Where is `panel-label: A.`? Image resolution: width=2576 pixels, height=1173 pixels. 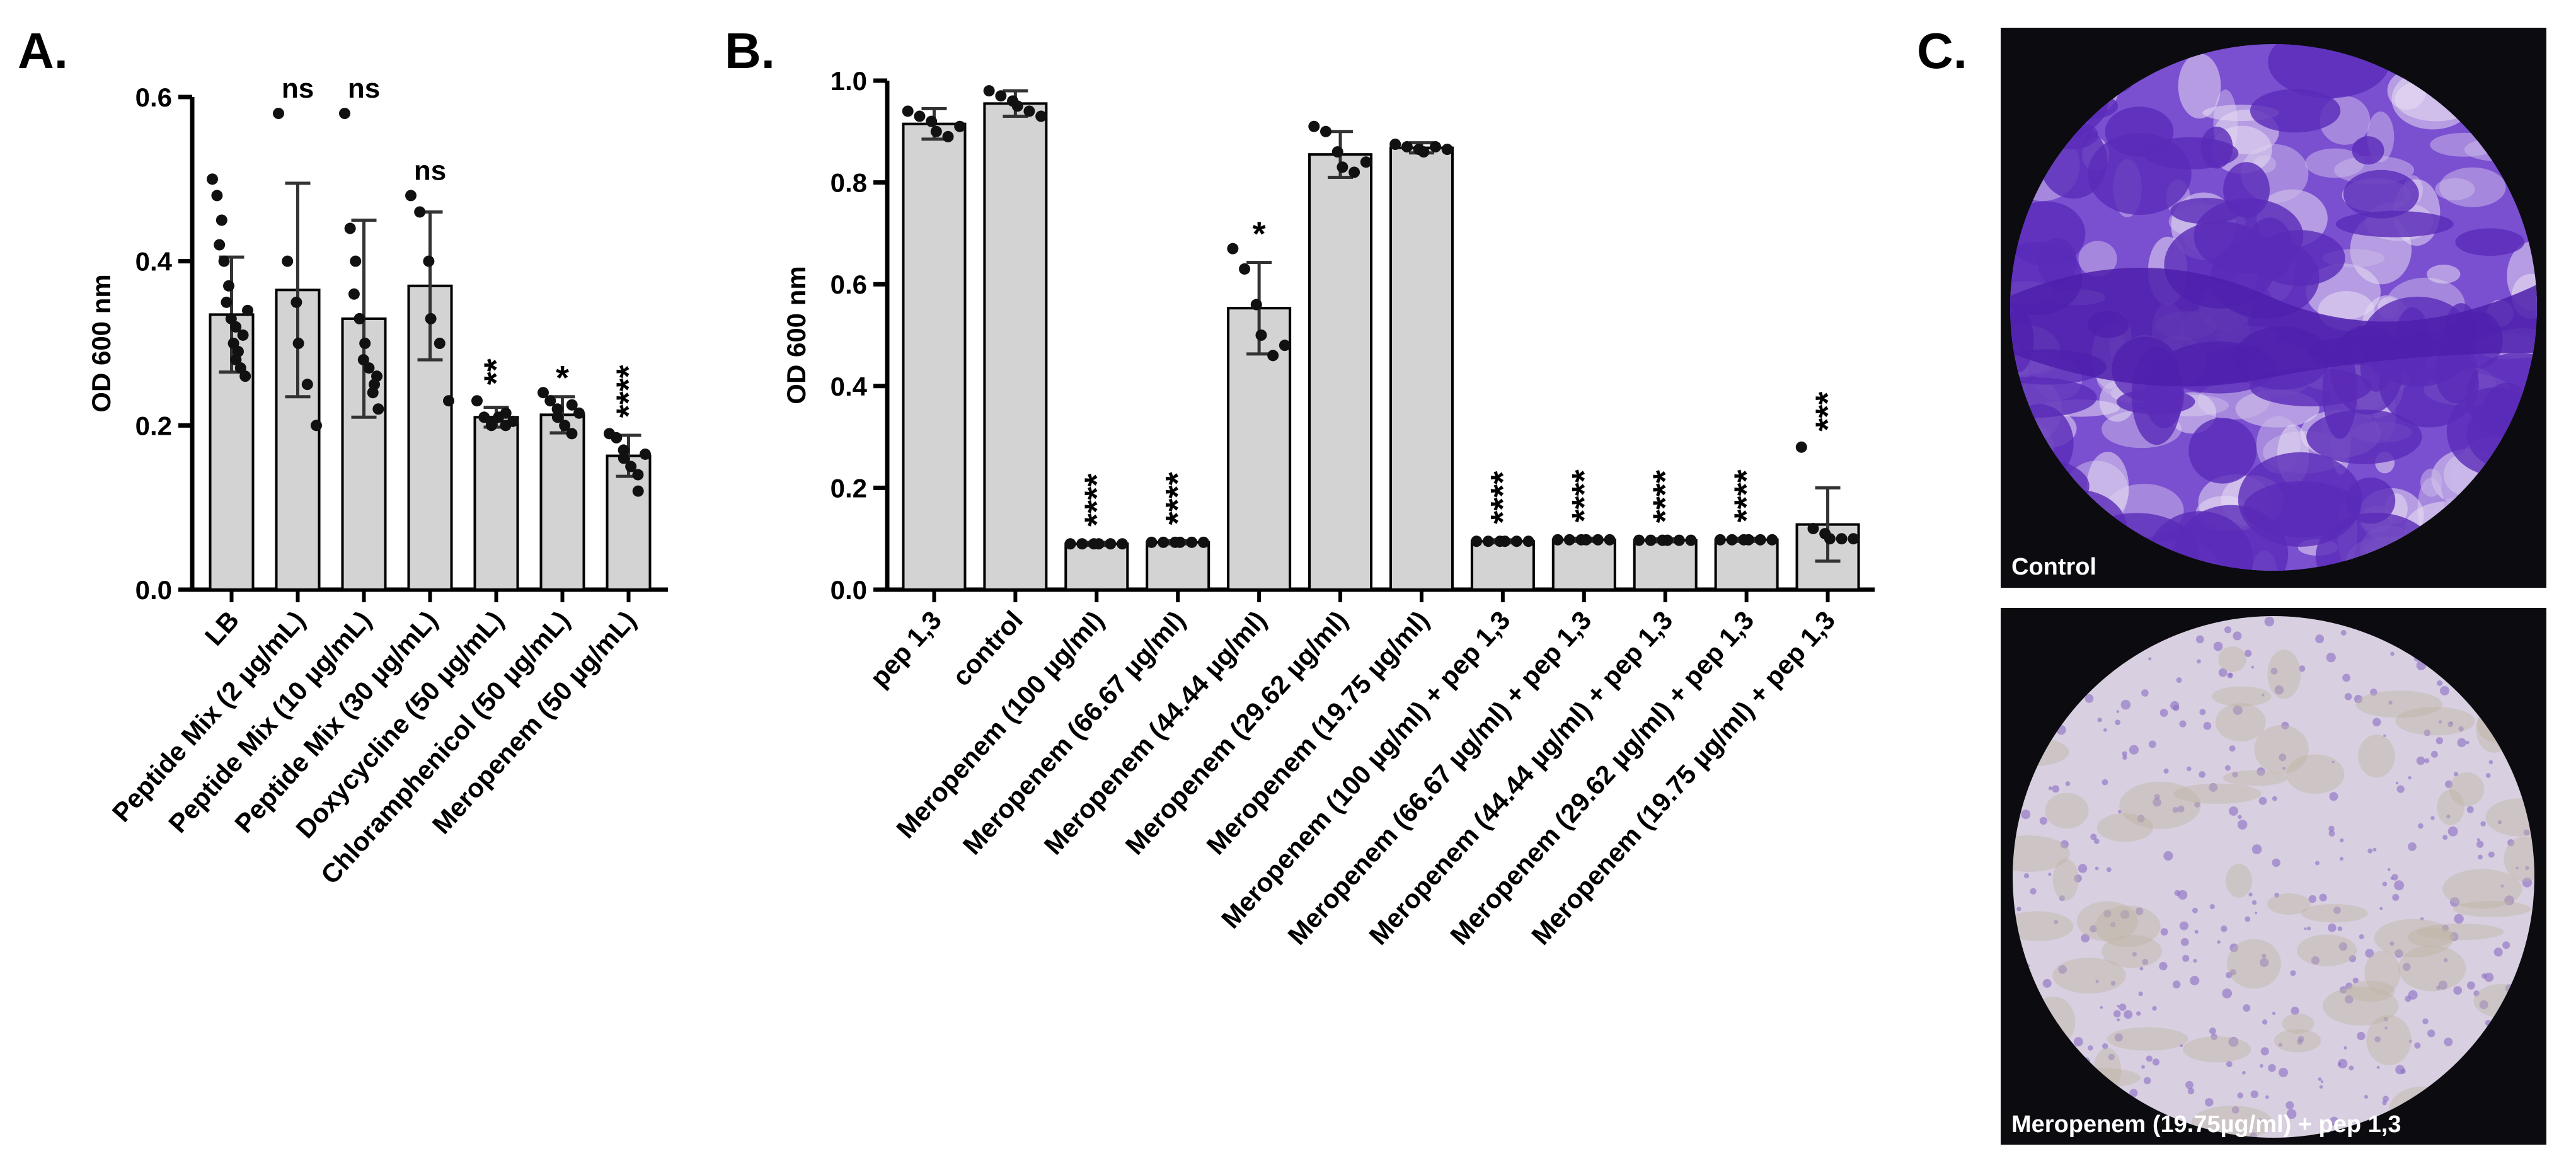 panel-label: A. is located at coordinates (43, 51).